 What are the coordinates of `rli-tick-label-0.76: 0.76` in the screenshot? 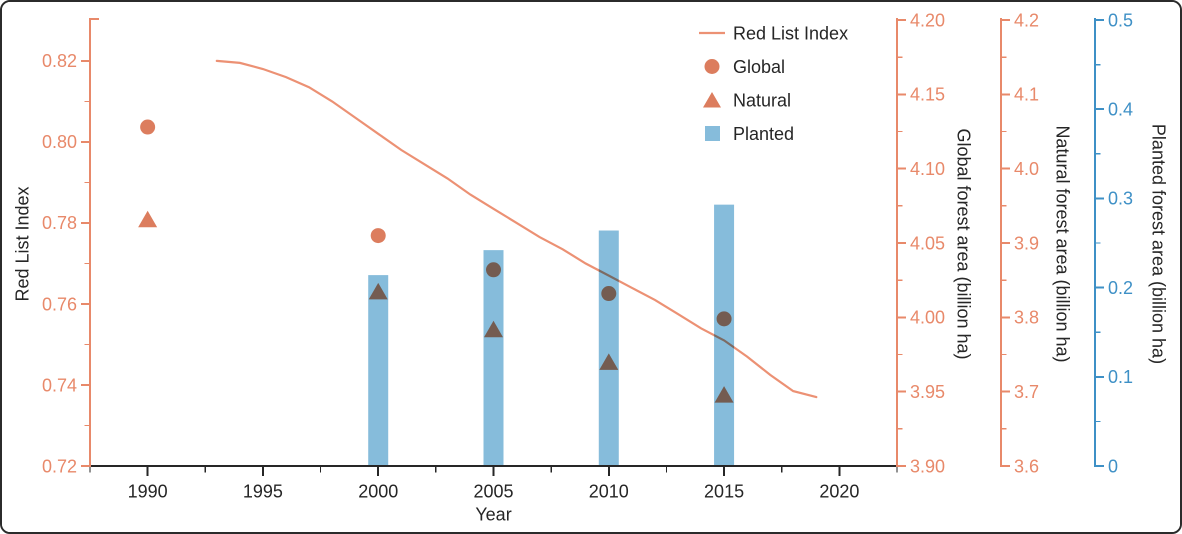 It's located at (59, 304).